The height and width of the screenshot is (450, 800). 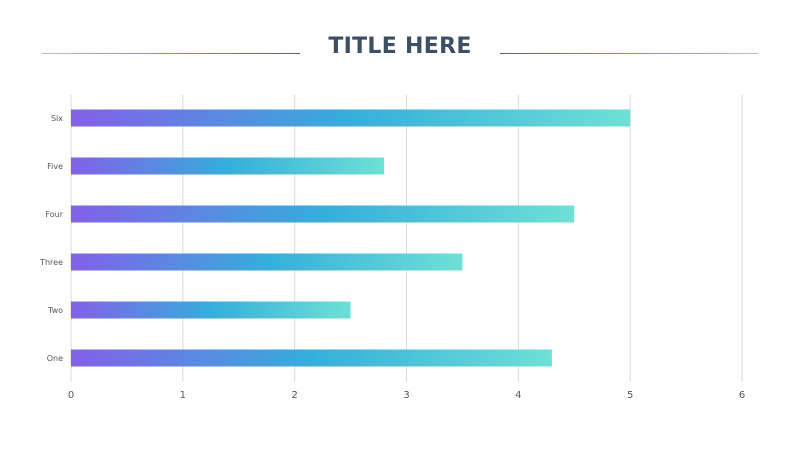 I want to click on x-axis-ticks: 0 1 2 3 4 5 6, so click(x=406, y=395).